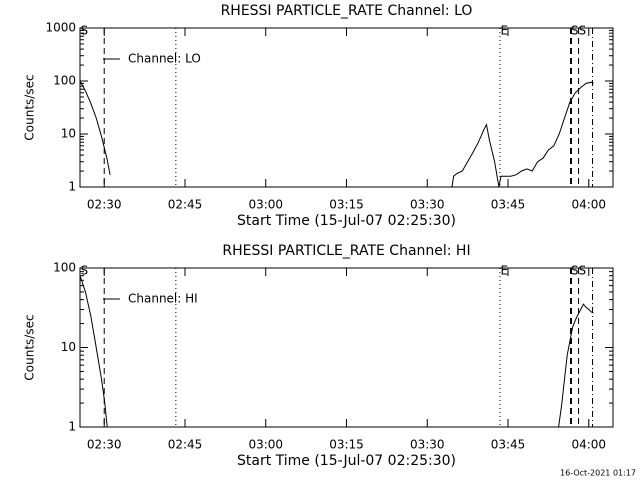 Image resolution: width=640 pixels, height=480 pixels. I want to click on legend-label: Channel: LO, so click(164, 59).